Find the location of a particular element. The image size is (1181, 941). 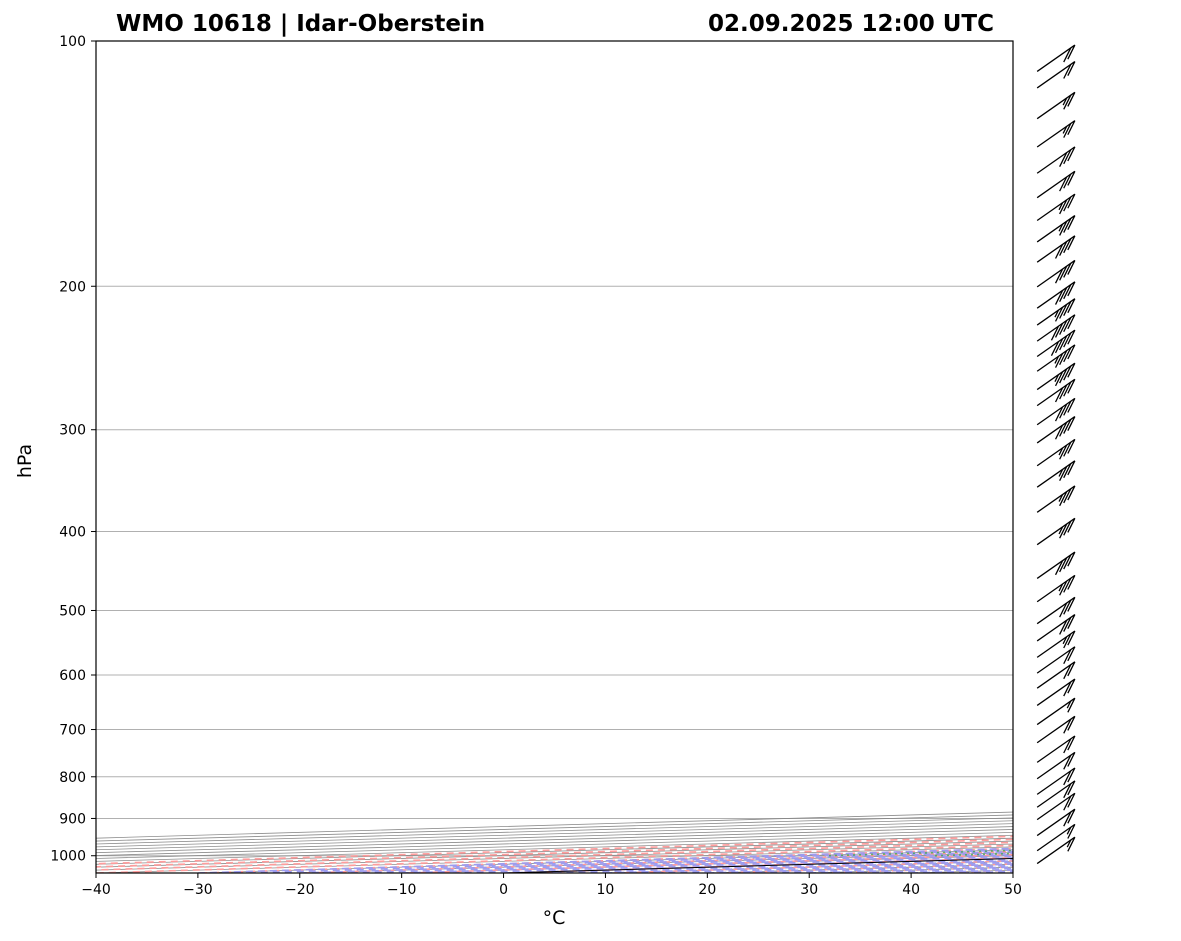

x-tick-label: 50 is located at coordinates (1013, 890).